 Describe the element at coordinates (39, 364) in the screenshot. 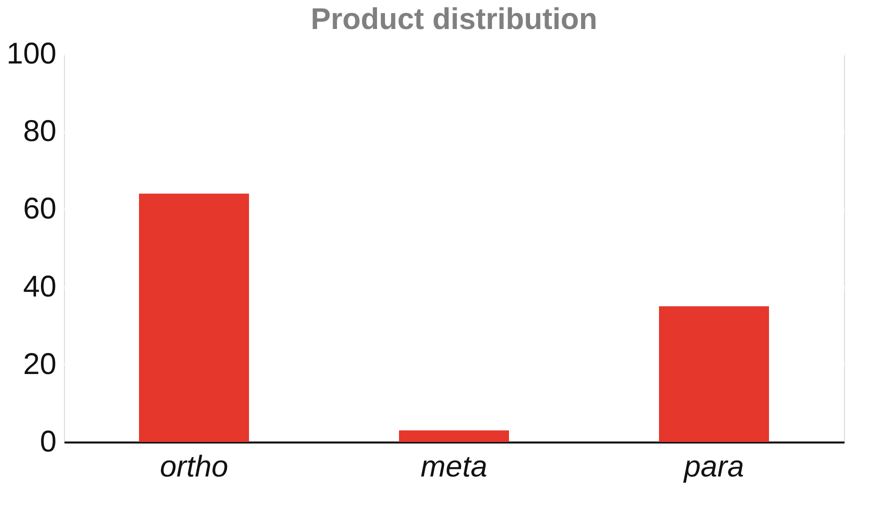

I see `y-tick-label: 20` at that location.